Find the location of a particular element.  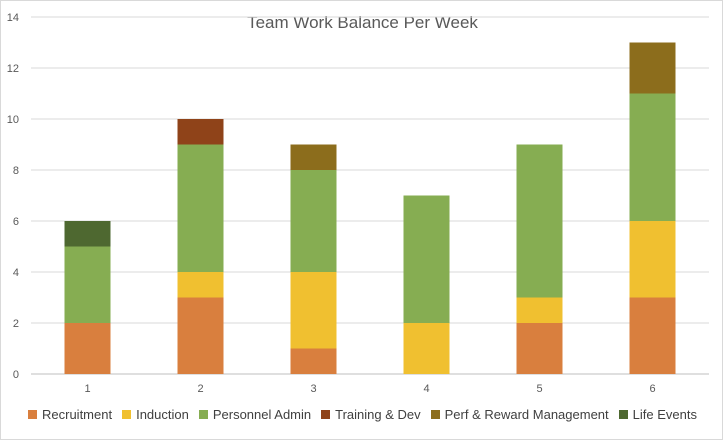

legend-label: Personnel Admin is located at coordinates (262, 414).